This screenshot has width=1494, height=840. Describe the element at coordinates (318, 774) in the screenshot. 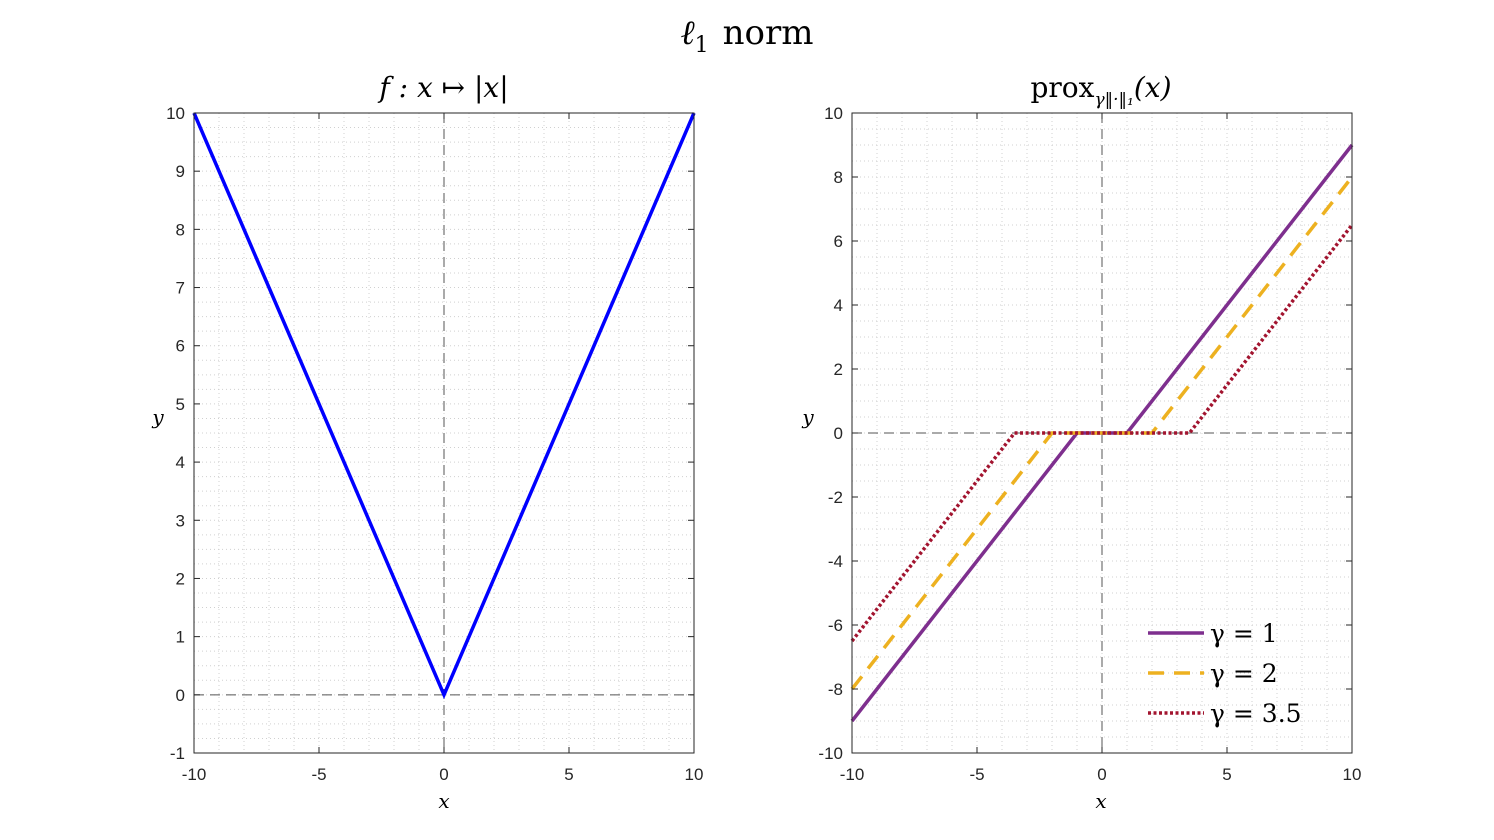

I see `left-xtick-label: -5` at that location.